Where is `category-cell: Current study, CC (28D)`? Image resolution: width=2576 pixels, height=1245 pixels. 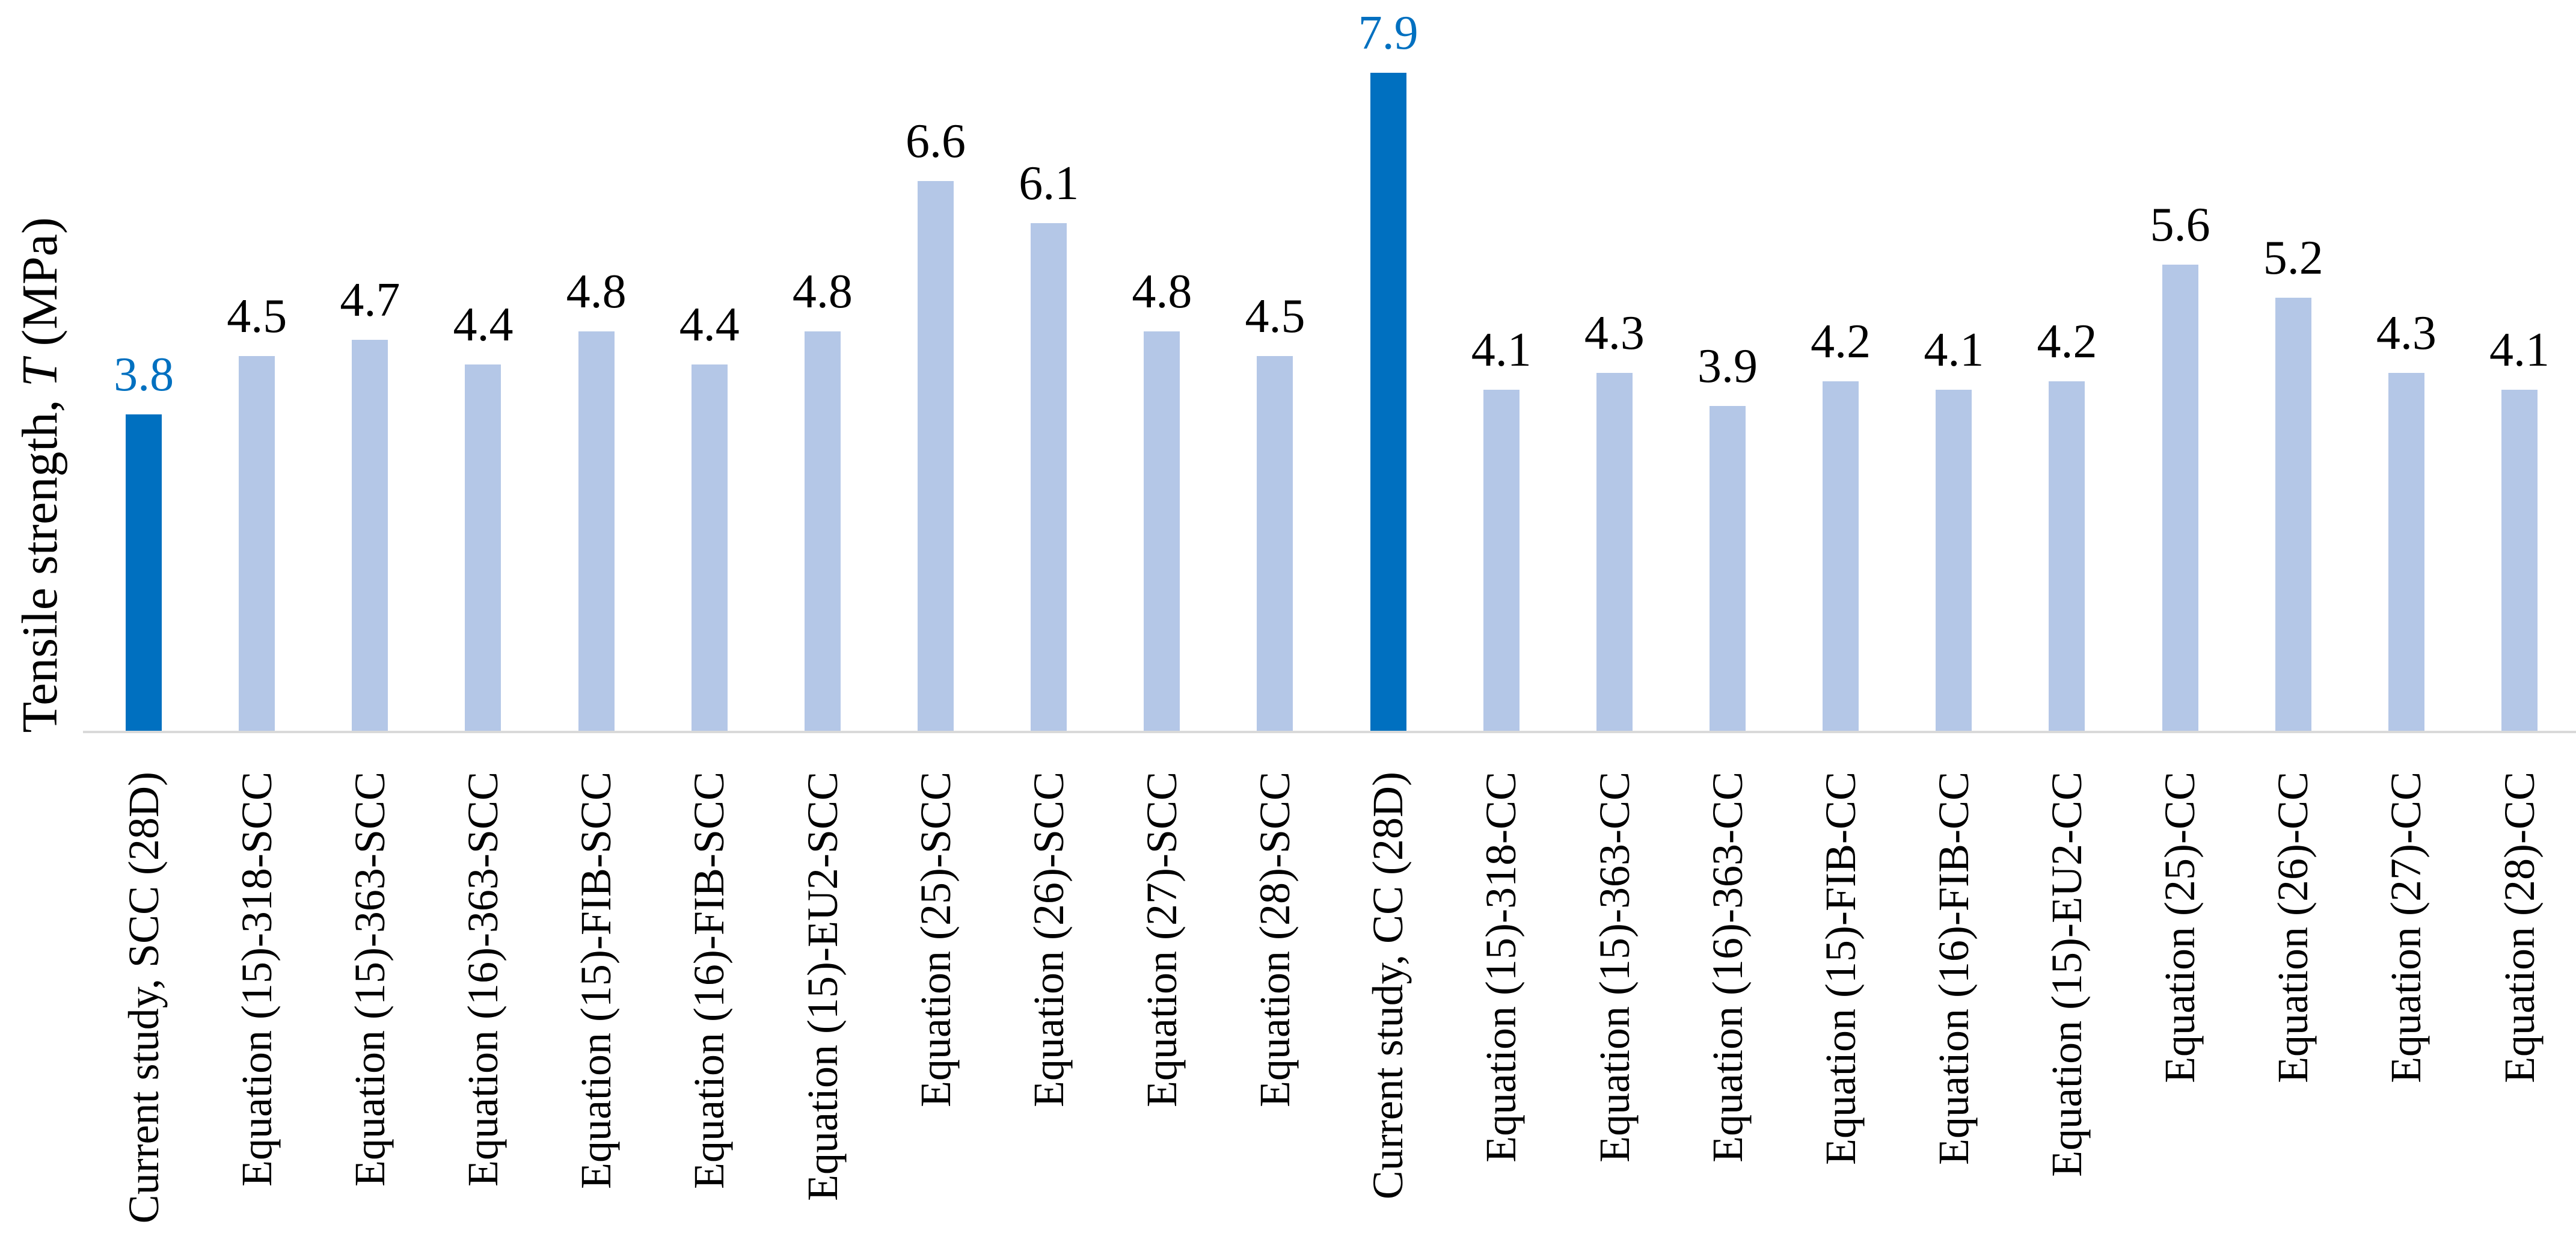
category-cell: Current study, CC (28D) is located at coordinates (1388, 1009).